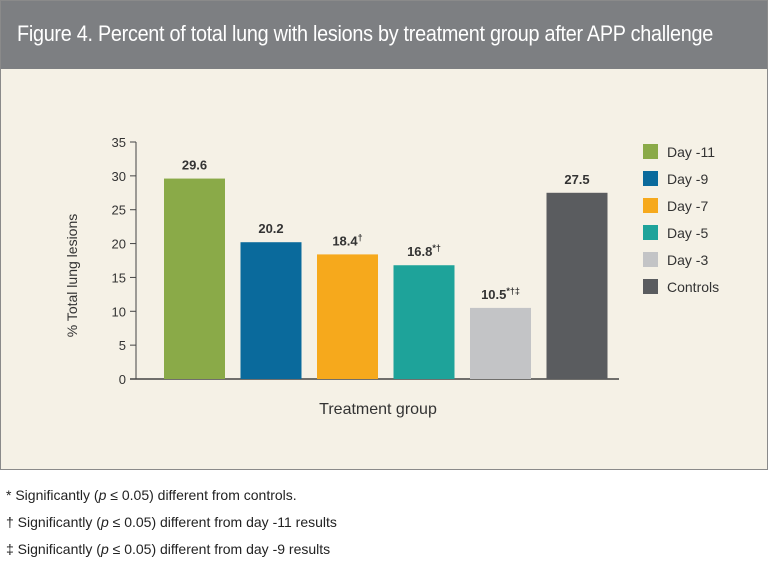 This screenshot has width=768, height=563. I want to click on legend-label: Day -11, so click(691, 152).